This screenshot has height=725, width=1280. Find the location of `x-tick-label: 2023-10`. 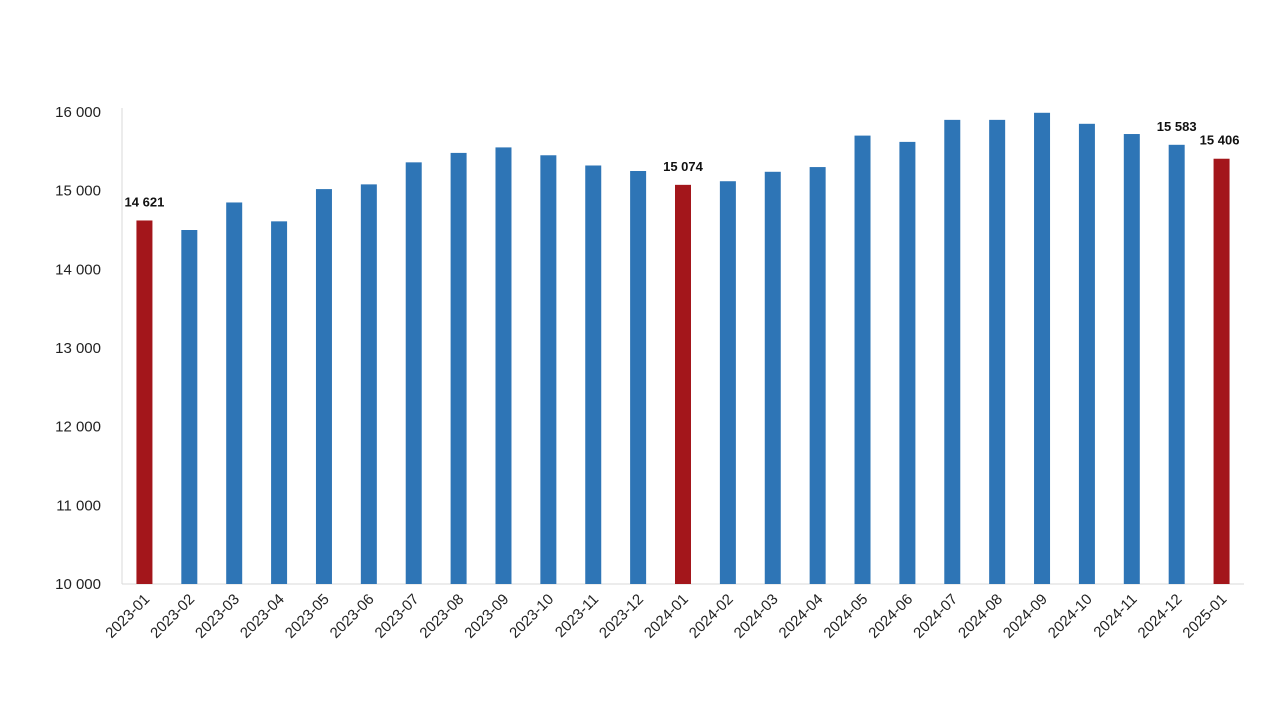

x-tick-label: 2023-10 is located at coordinates (531, 616).